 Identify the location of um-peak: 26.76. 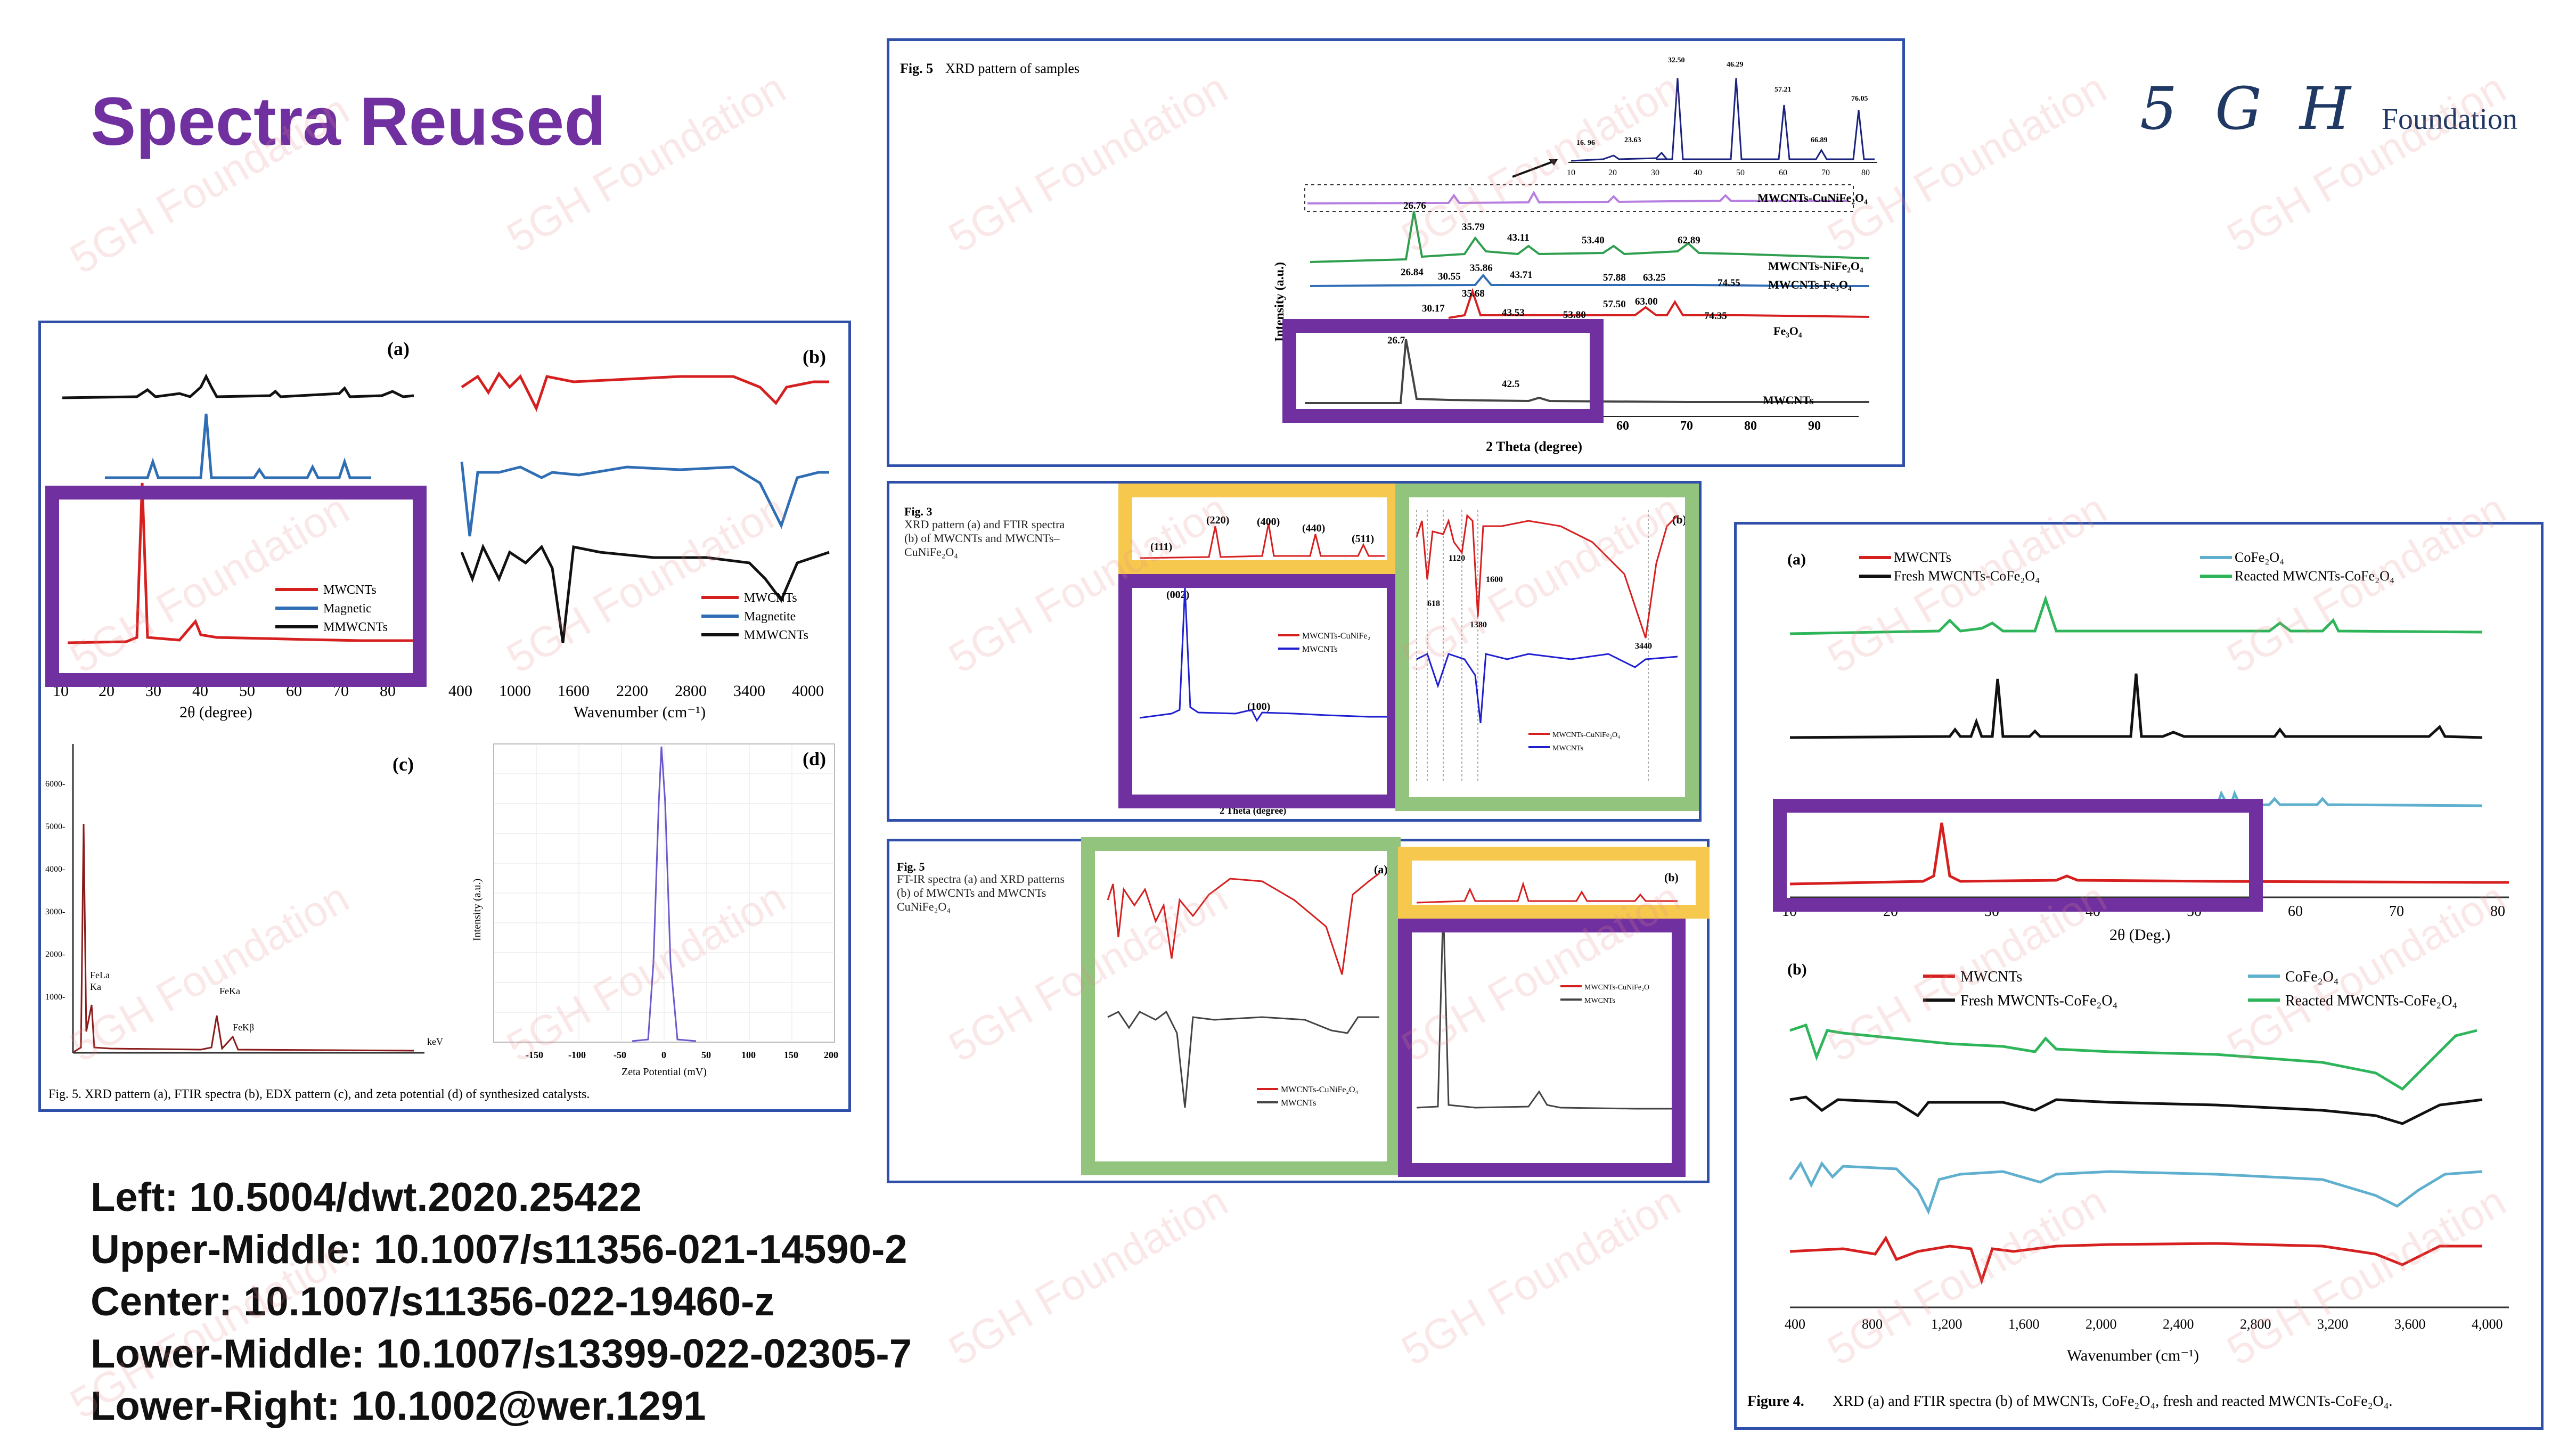
(1414, 205).